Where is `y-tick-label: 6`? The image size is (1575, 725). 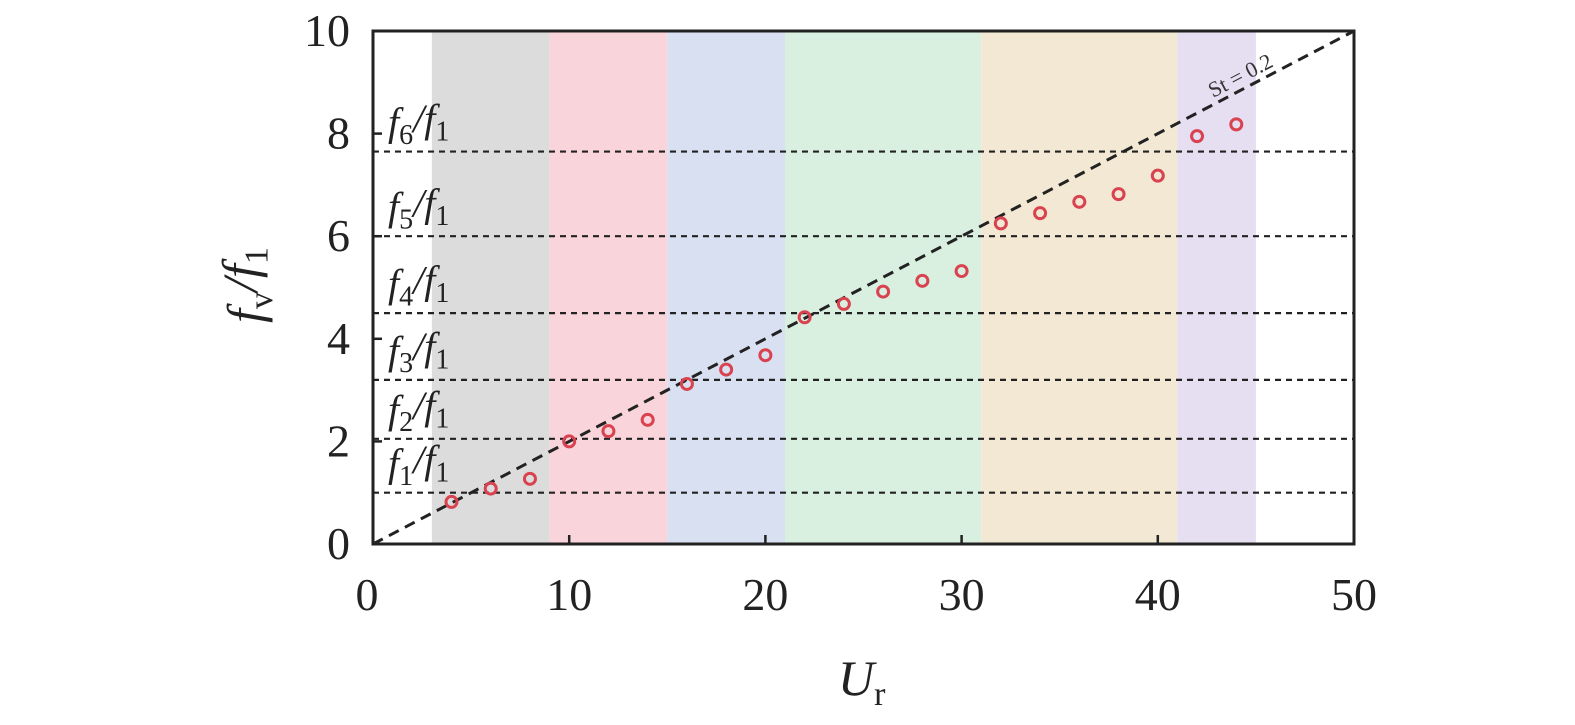
y-tick-label: 6 is located at coordinates (338, 235).